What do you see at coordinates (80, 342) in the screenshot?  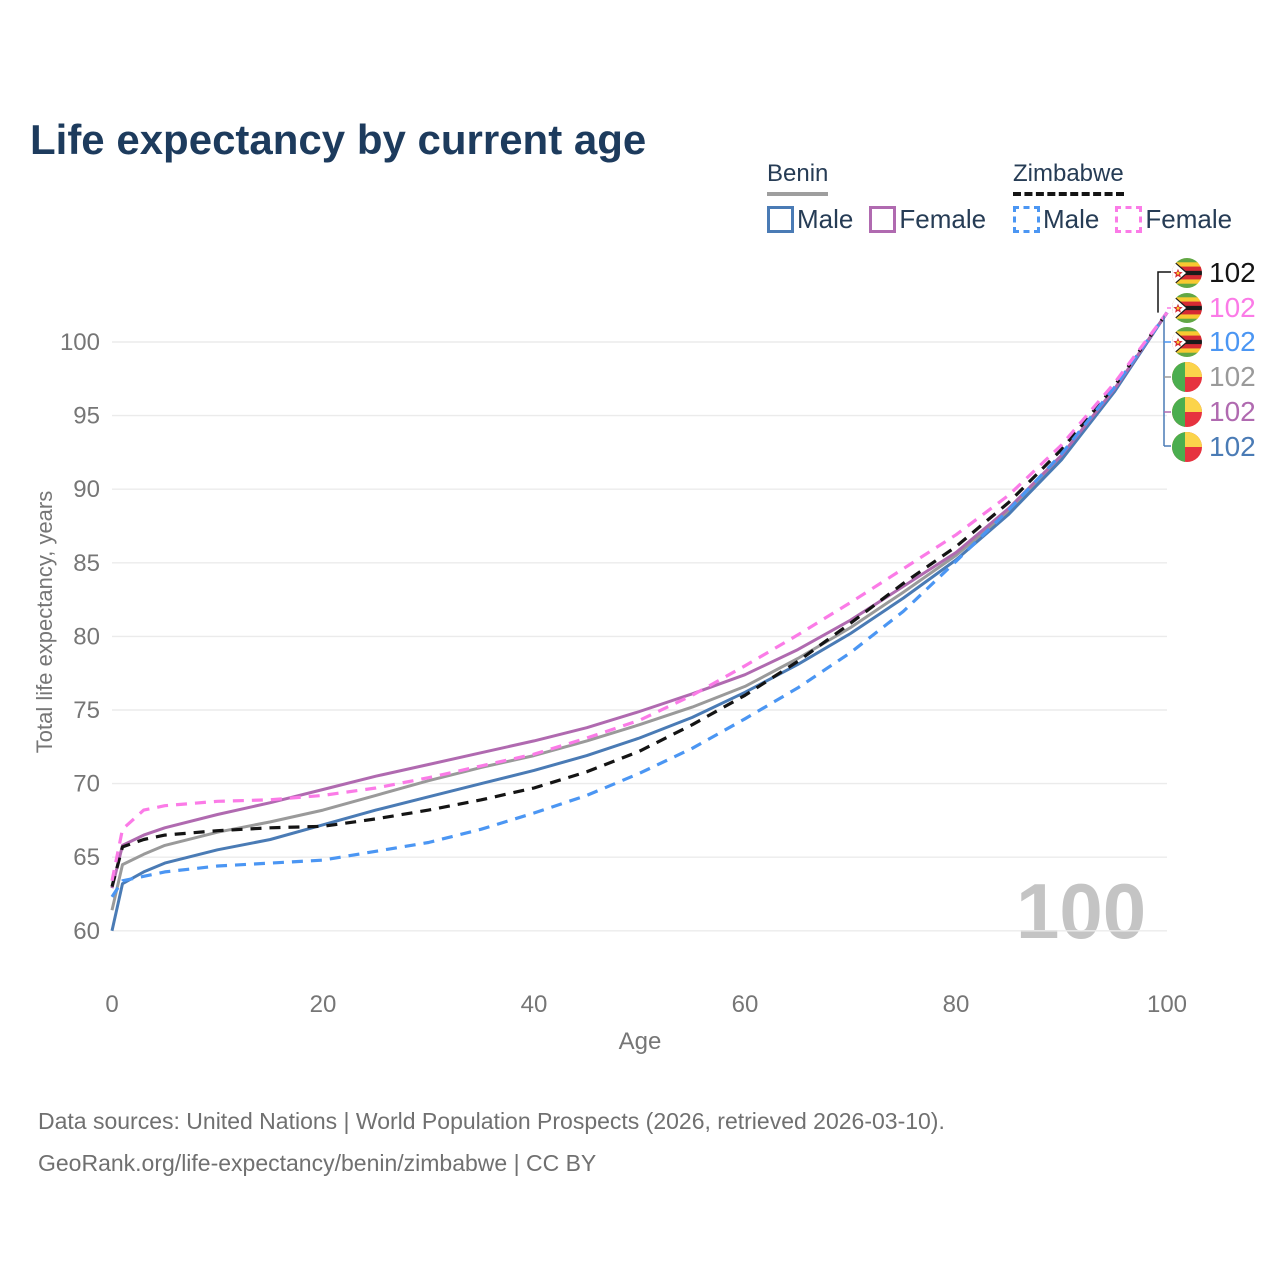 I see `y-tick-label: 100` at bounding box center [80, 342].